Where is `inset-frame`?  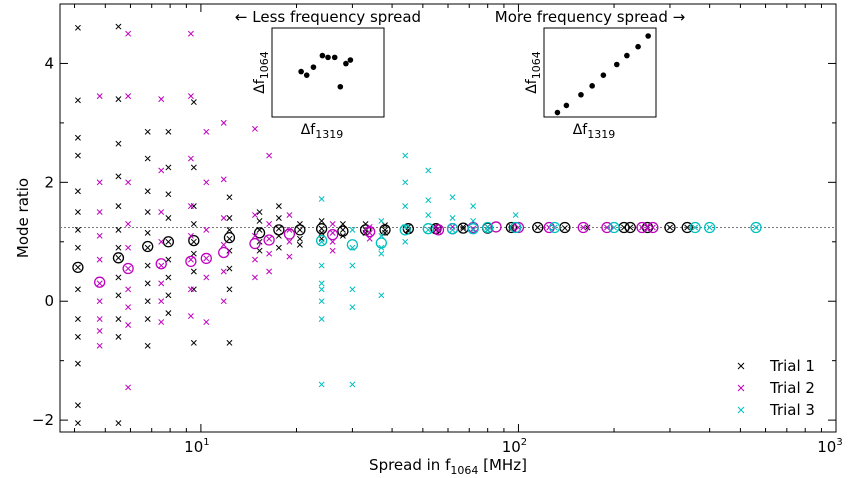
inset-frame is located at coordinates (600, 72).